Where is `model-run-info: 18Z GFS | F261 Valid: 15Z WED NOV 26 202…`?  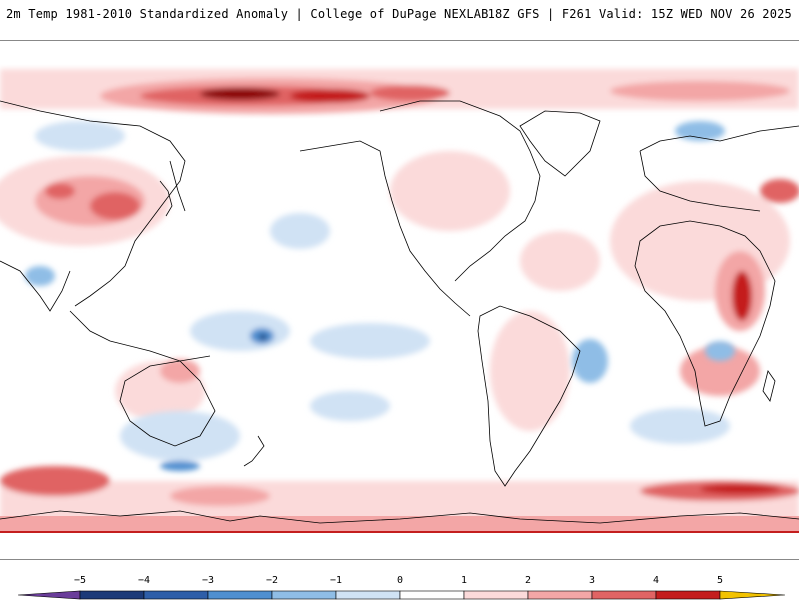 model-run-info: 18Z GFS | F261 Valid: 15Z WED NOV 26 202… is located at coordinates (639, 14).